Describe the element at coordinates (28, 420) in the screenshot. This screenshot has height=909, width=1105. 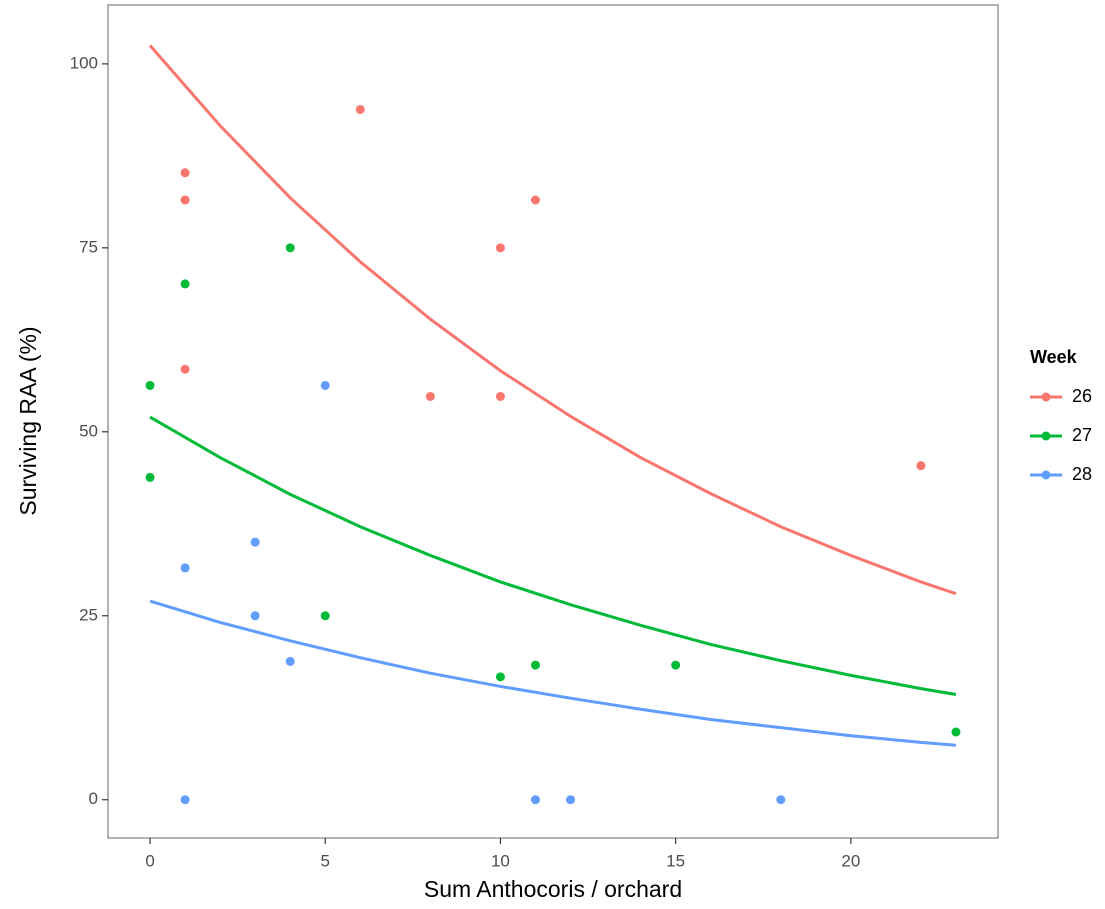
I see `y-axis-title: Surviving RAA (%)` at that location.